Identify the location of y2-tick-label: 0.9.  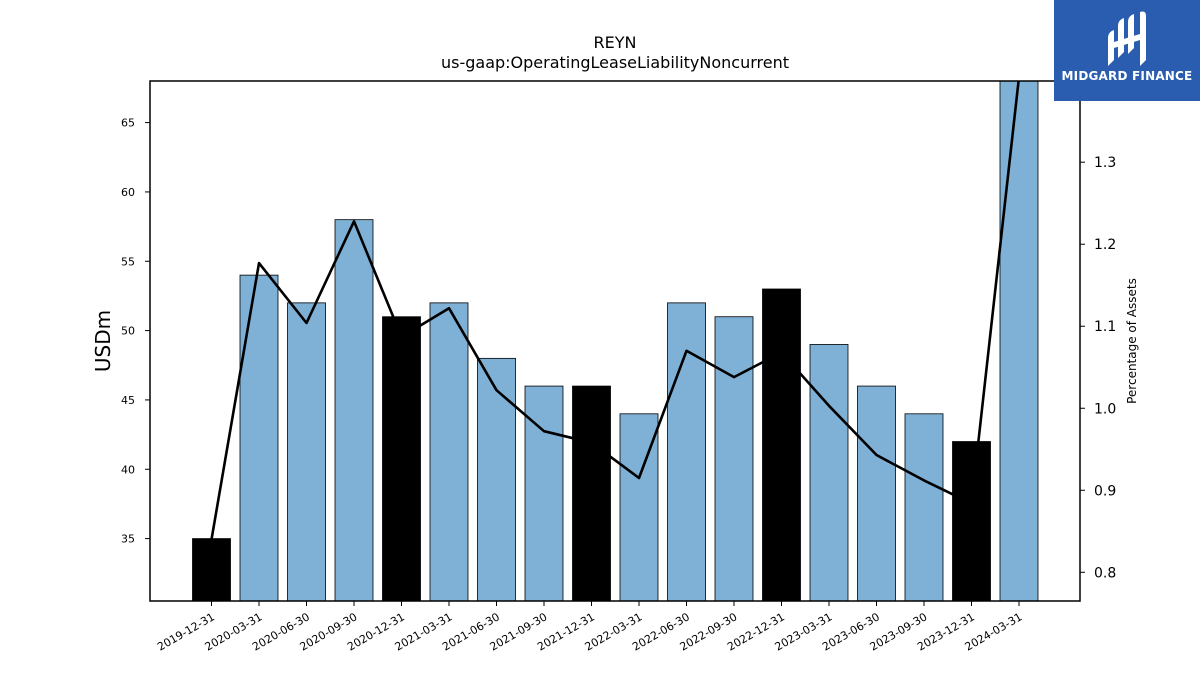
(1105, 491).